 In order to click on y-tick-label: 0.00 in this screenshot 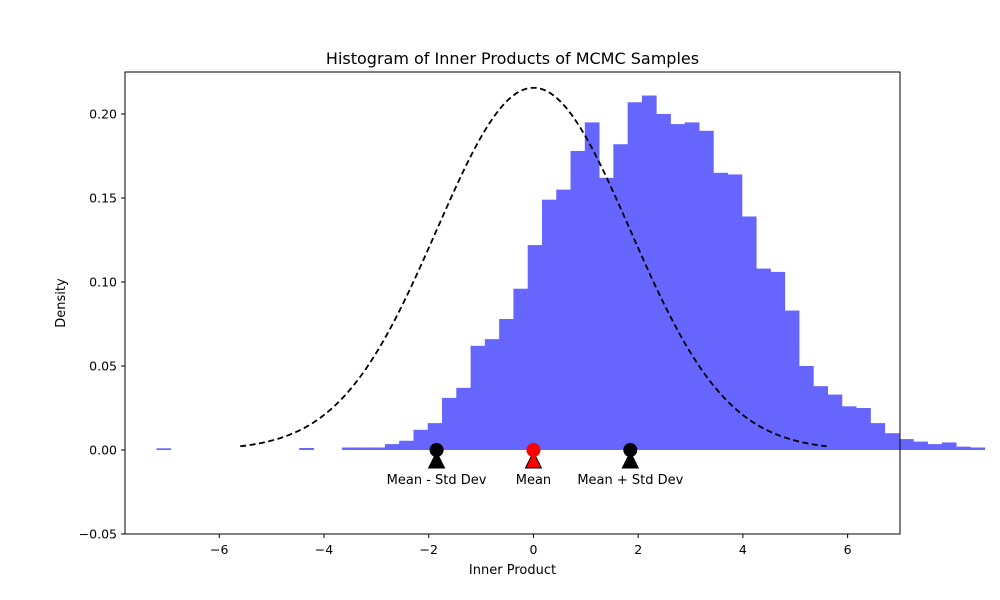, I will do `click(103, 450)`.